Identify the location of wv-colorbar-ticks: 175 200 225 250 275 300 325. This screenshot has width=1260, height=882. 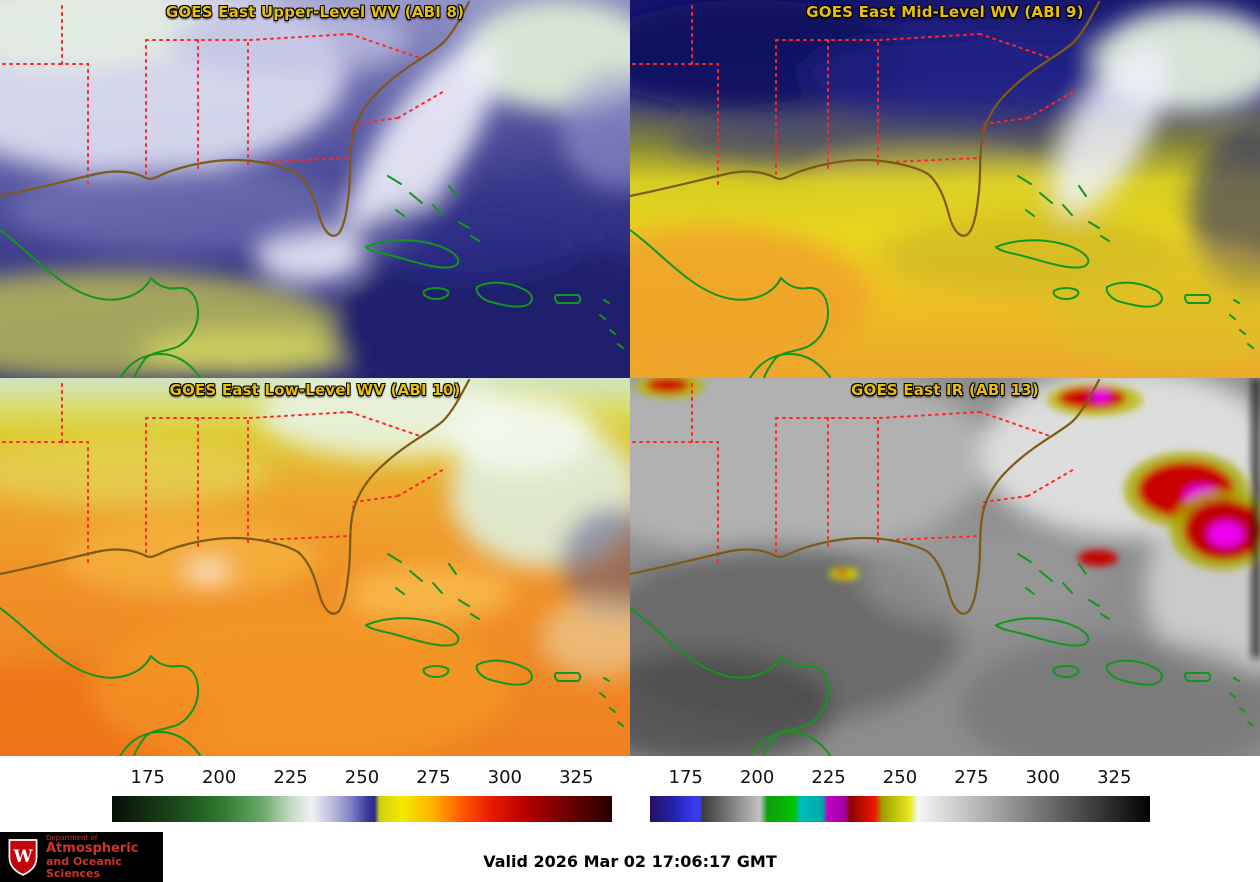
(362, 772).